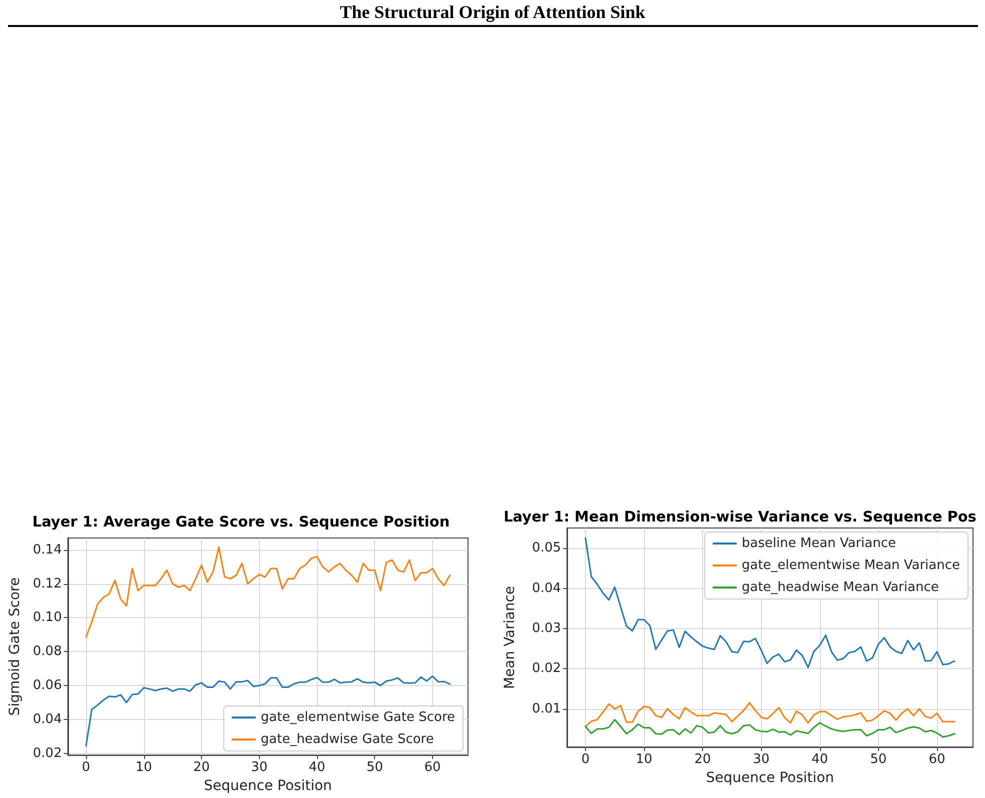 This screenshot has height=798, width=985. I want to click on chart-title: Layer 1: Average Gate Score vs. Sequence Position, so click(241, 522).